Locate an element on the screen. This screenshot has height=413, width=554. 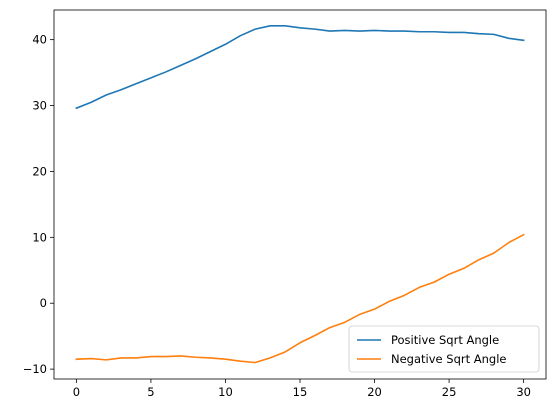
y-tick-label: 0 is located at coordinates (43, 303).